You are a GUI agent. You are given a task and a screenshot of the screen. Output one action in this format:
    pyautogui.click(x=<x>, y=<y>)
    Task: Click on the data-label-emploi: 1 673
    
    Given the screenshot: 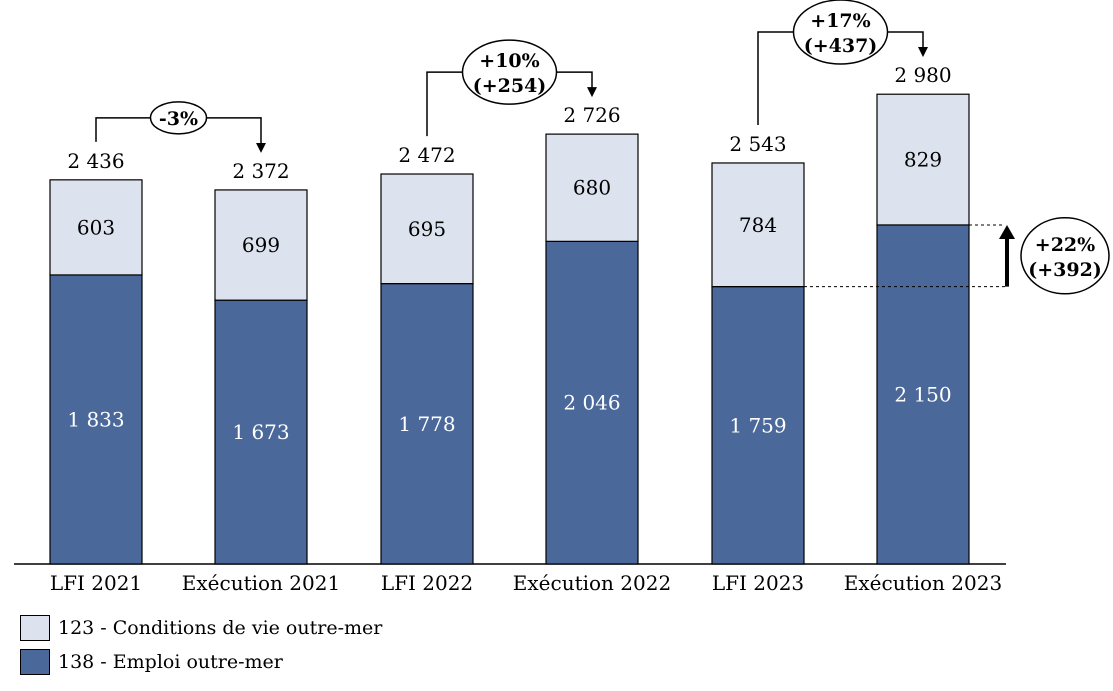 What is the action you would take?
    pyautogui.click(x=260, y=432)
    